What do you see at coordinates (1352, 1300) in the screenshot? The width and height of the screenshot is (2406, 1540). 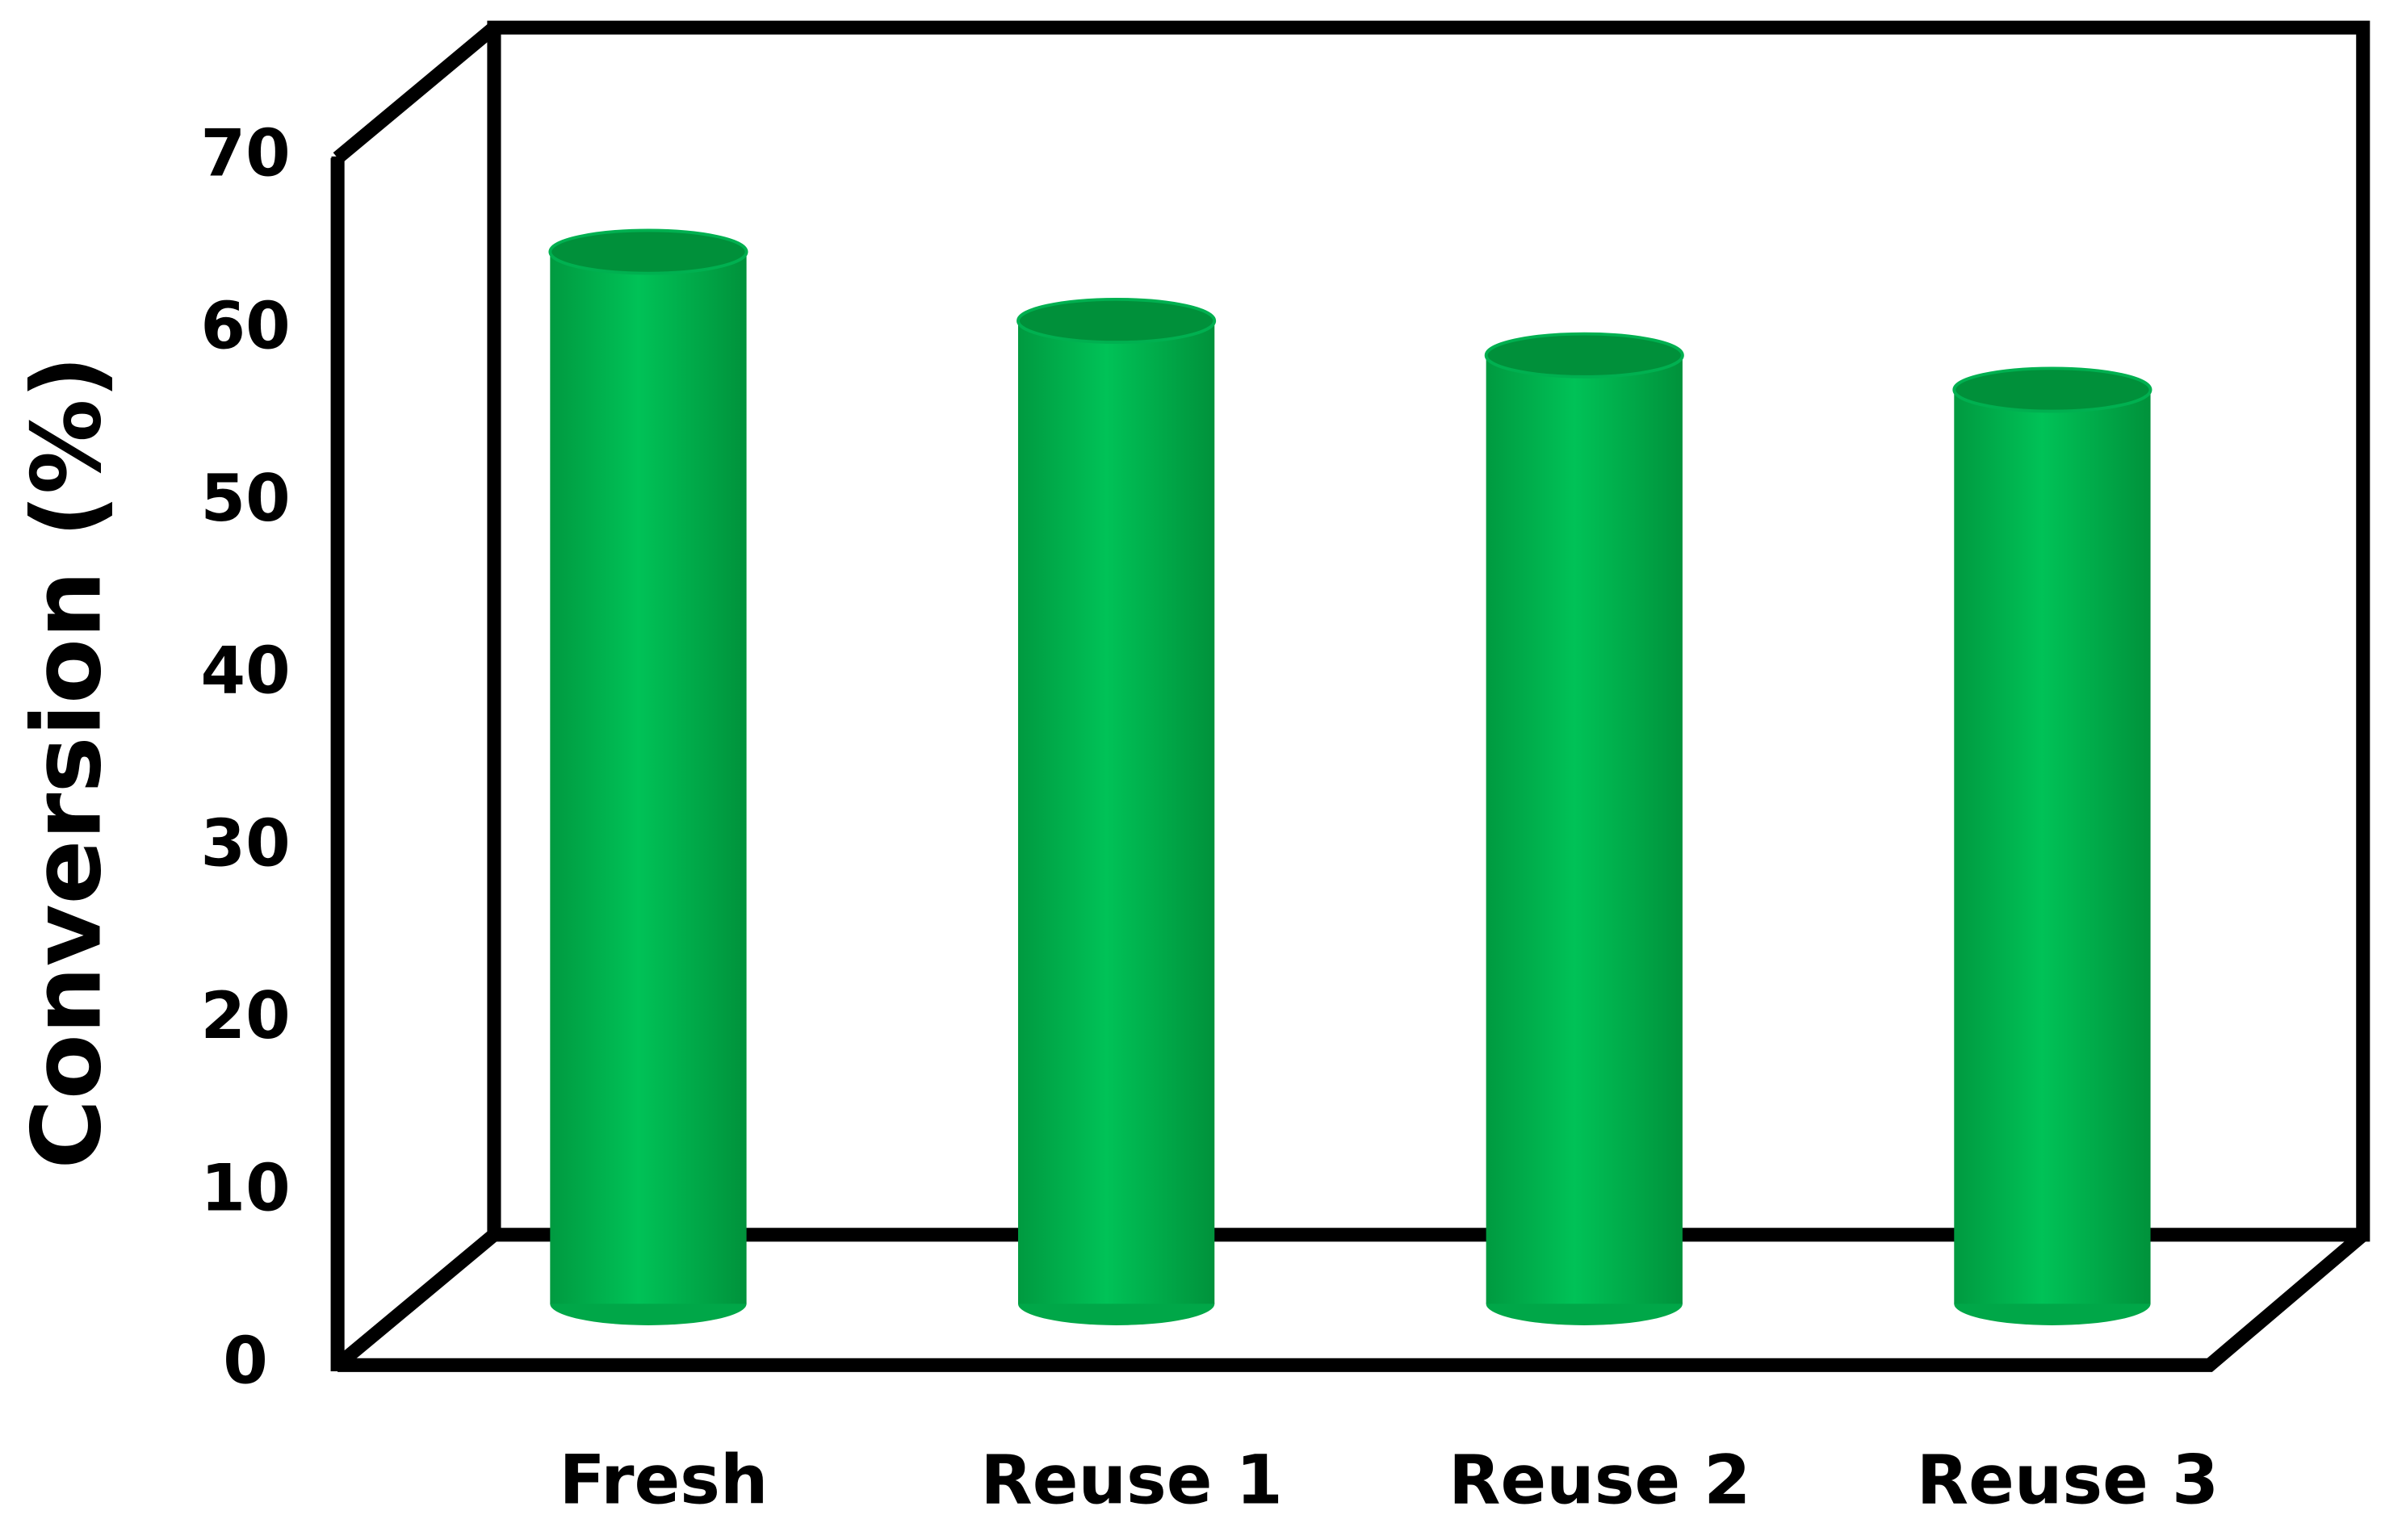 I see `floor` at bounding box center [1352, 1300].